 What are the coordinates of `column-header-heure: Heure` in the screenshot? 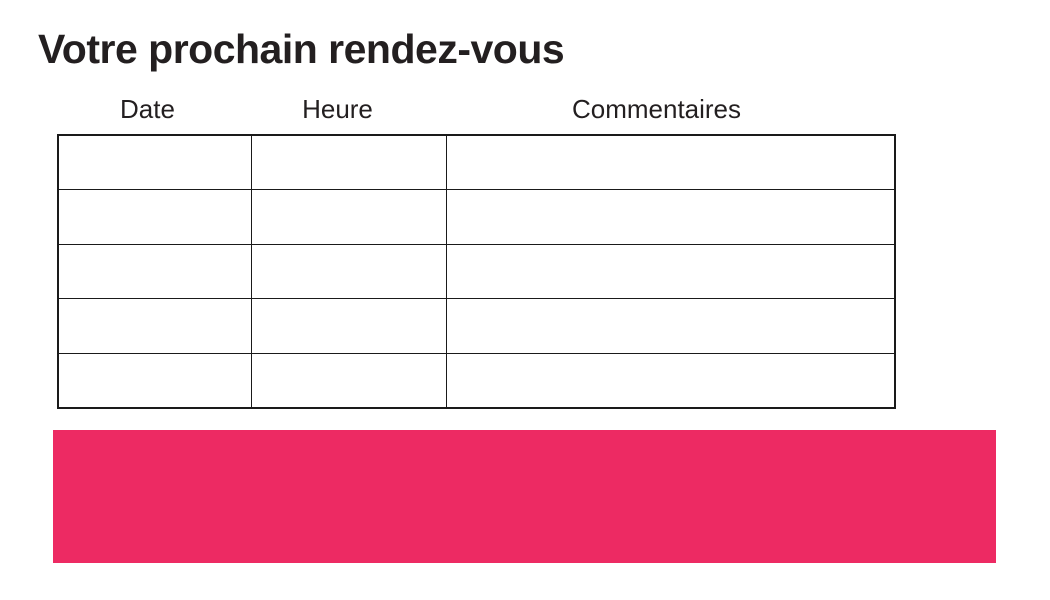 It's located at (337, 109).